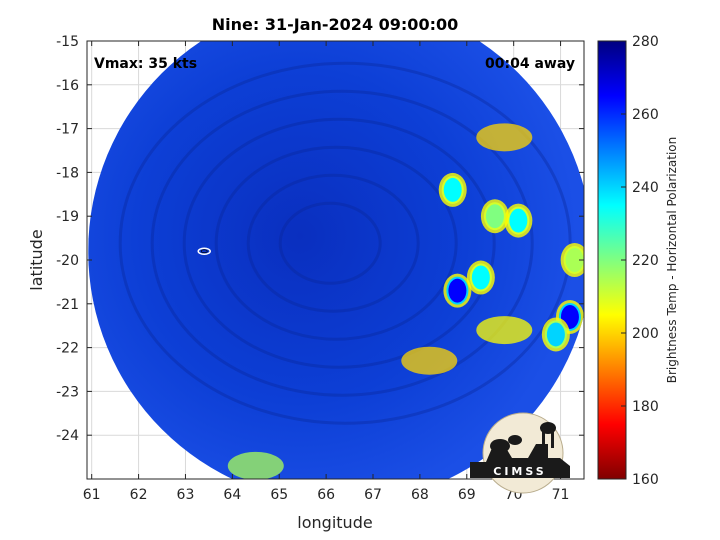  What do you see at coordinates (145, 64) in the screenshot?
I see `vmax-annotation: Vmax: 35 kts` at bounding box center [145, 64].